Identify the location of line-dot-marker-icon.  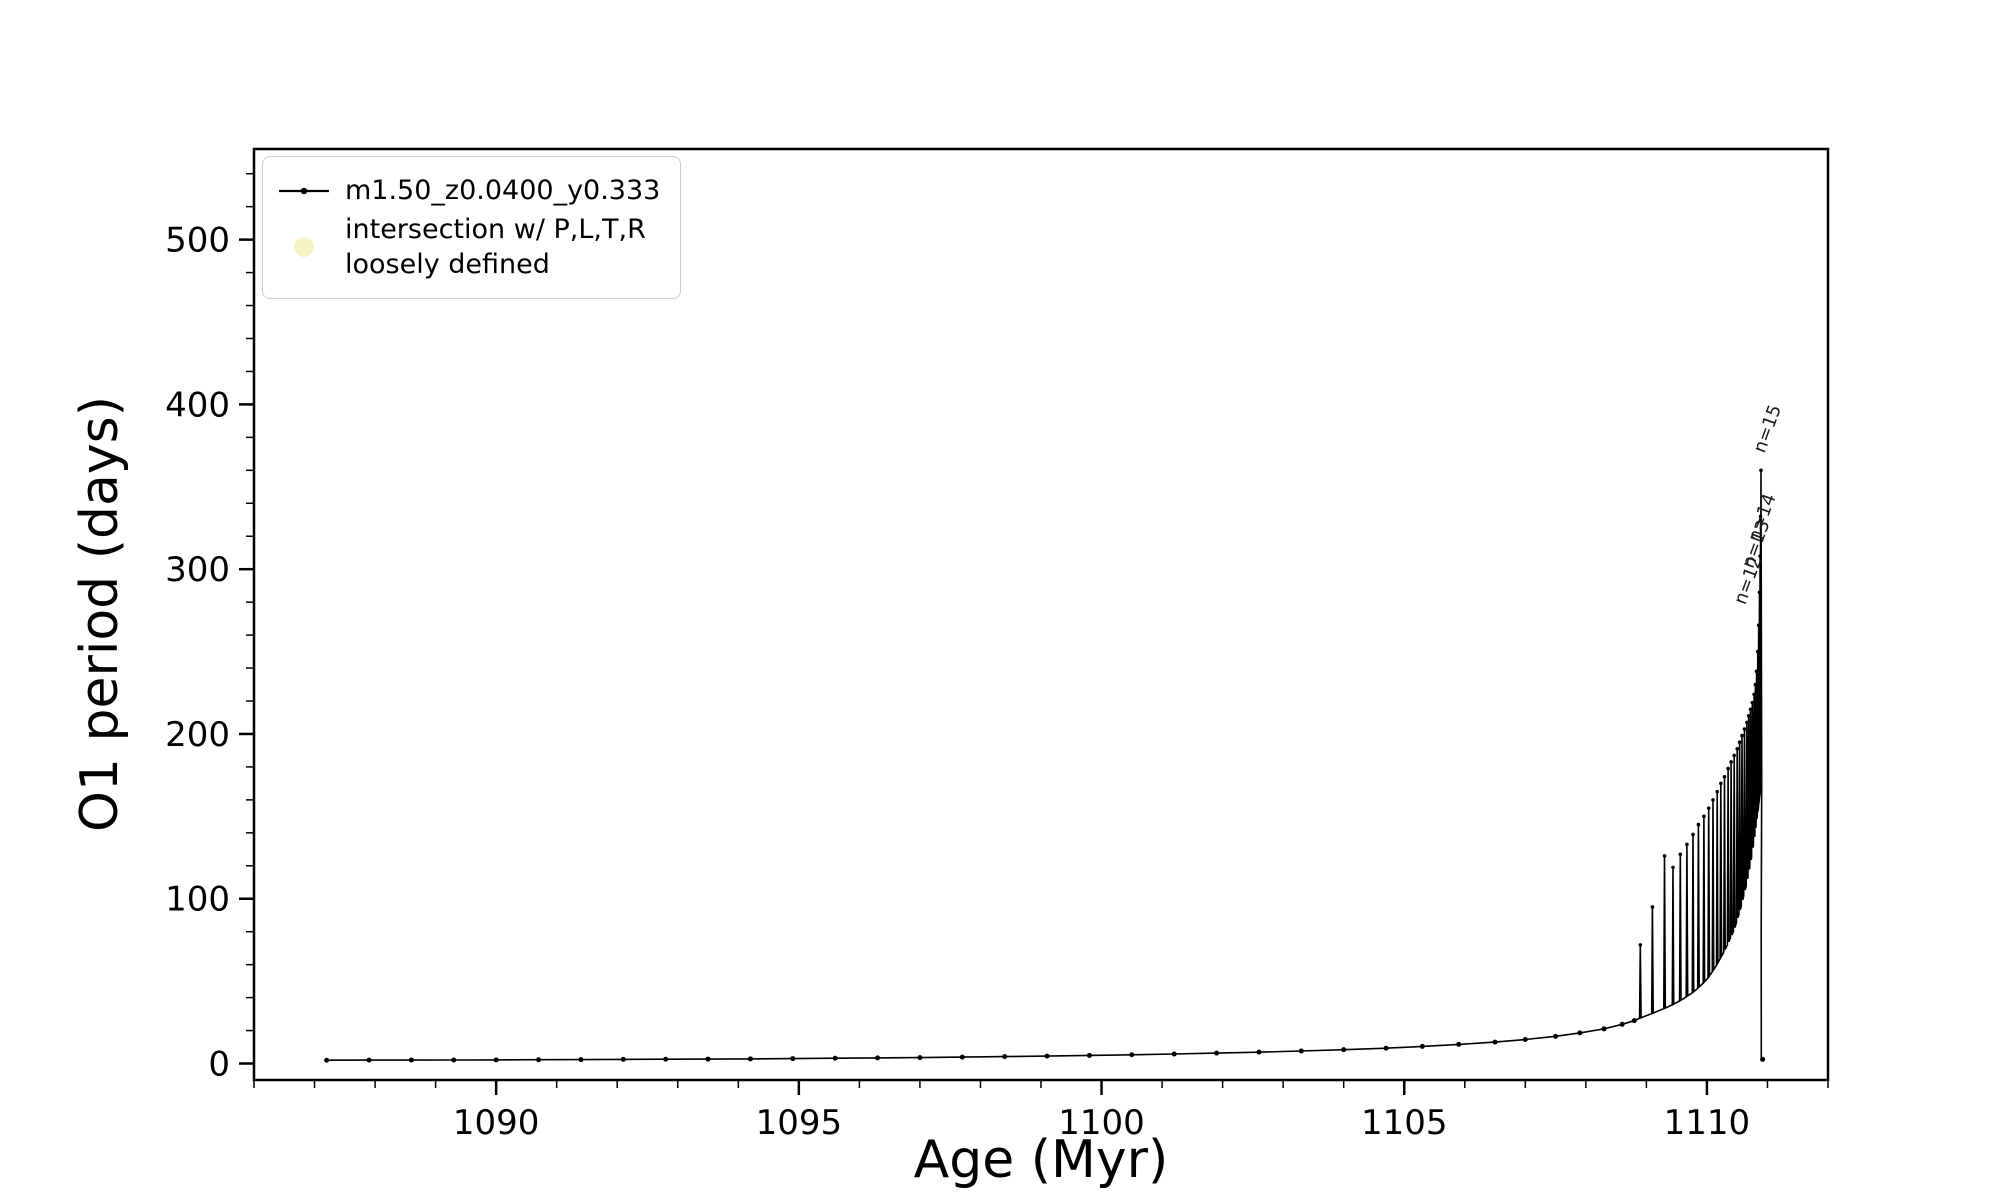
(304, 191).